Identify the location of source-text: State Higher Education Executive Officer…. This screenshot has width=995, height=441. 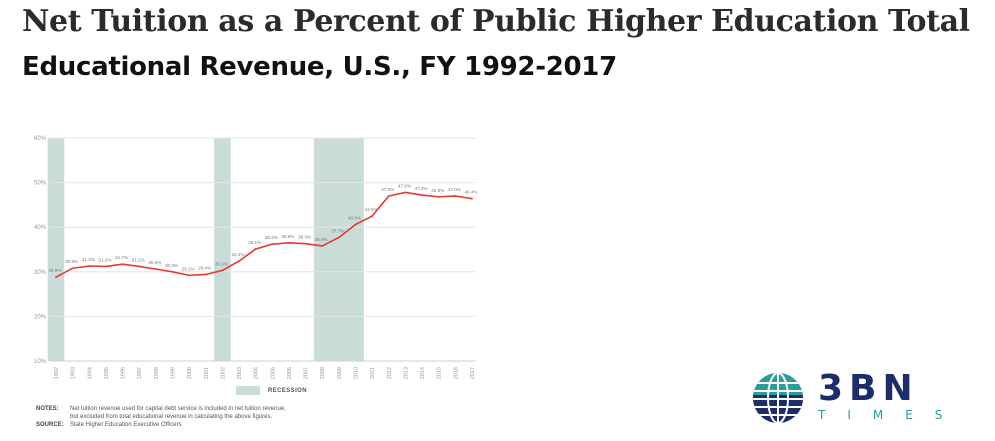
(126, 425).